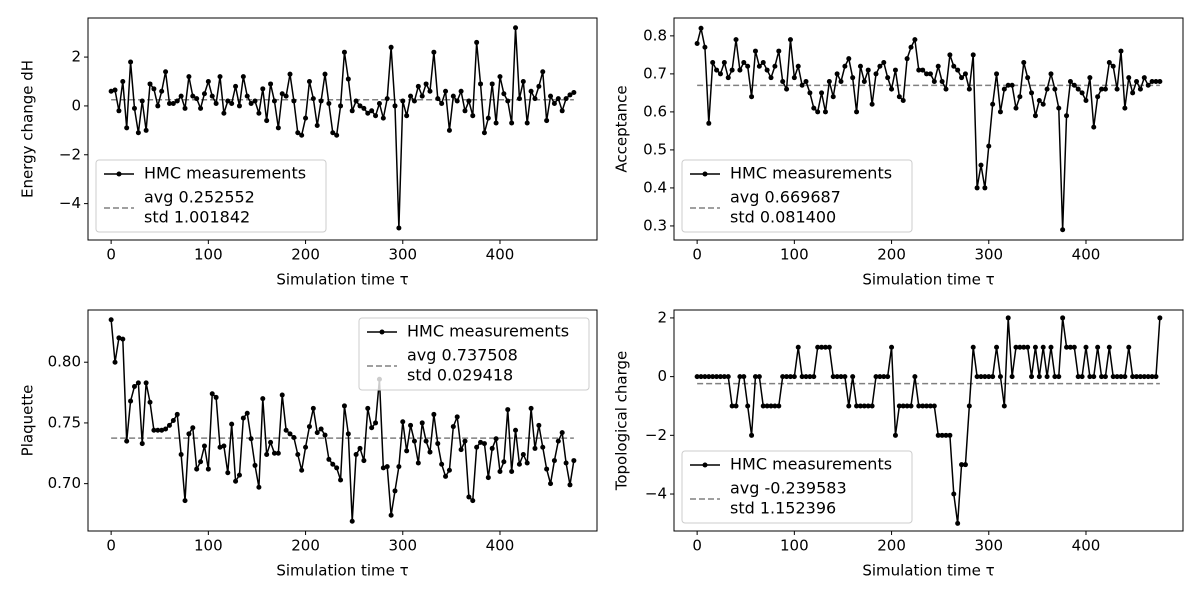  I want to click on y-tick-label: 0.3, so click(655, 225).